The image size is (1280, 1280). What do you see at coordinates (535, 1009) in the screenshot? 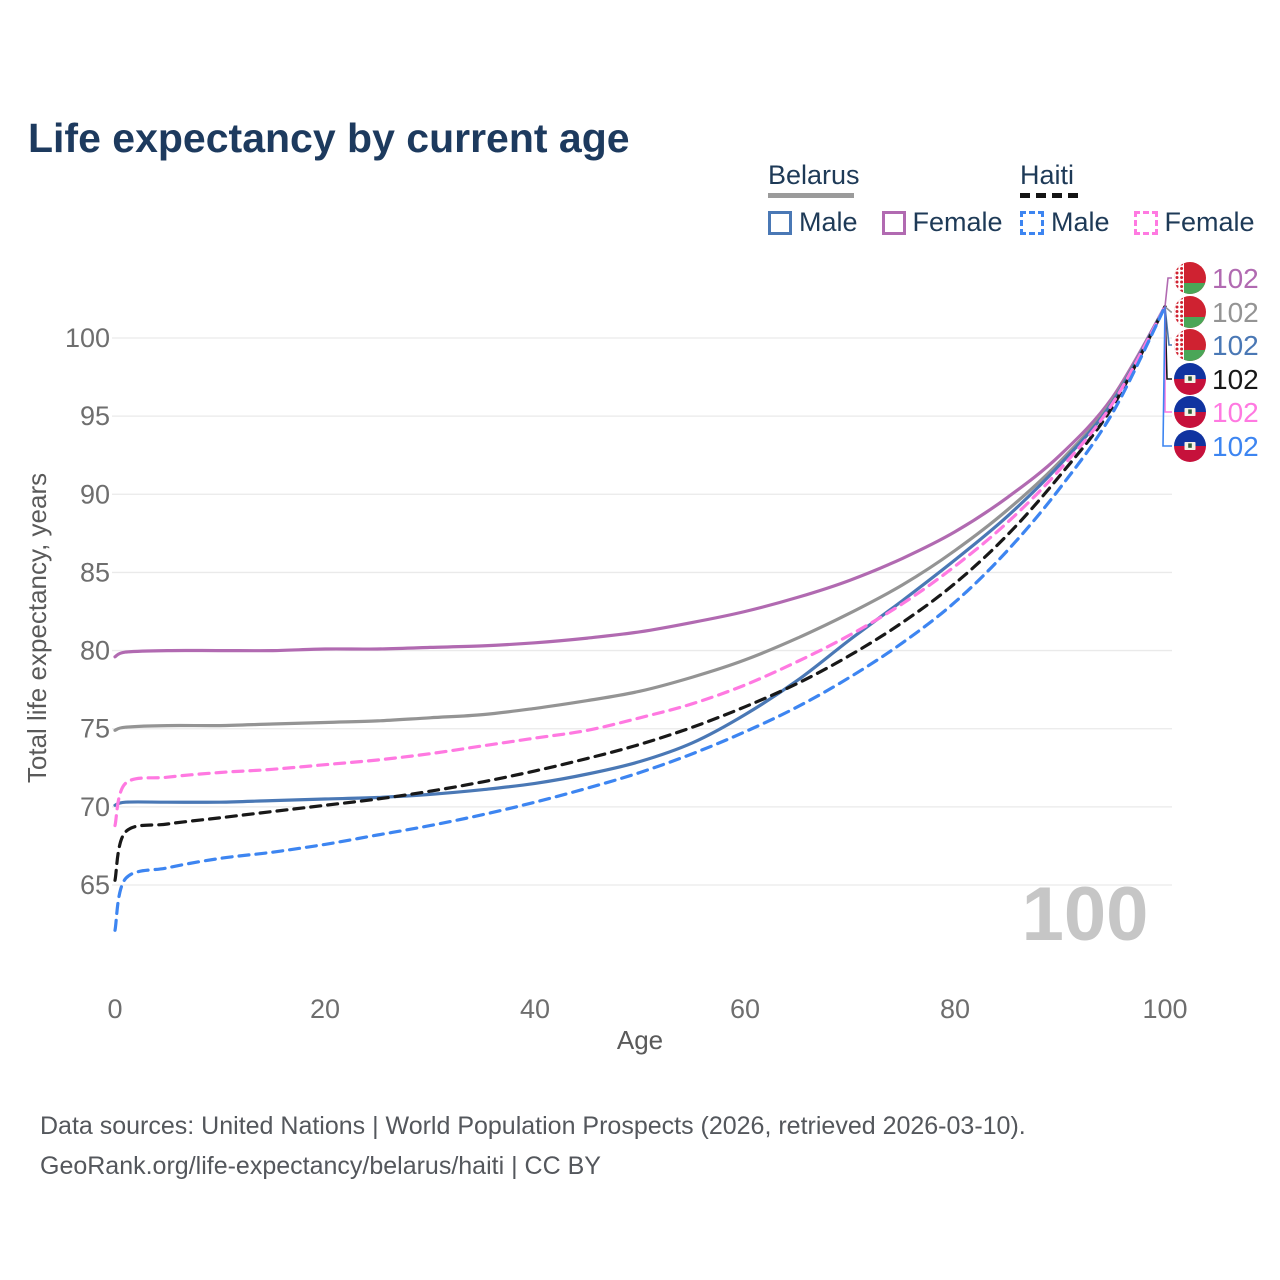
I see `x-tick-label: 40` at bounding box center [535, 1009].